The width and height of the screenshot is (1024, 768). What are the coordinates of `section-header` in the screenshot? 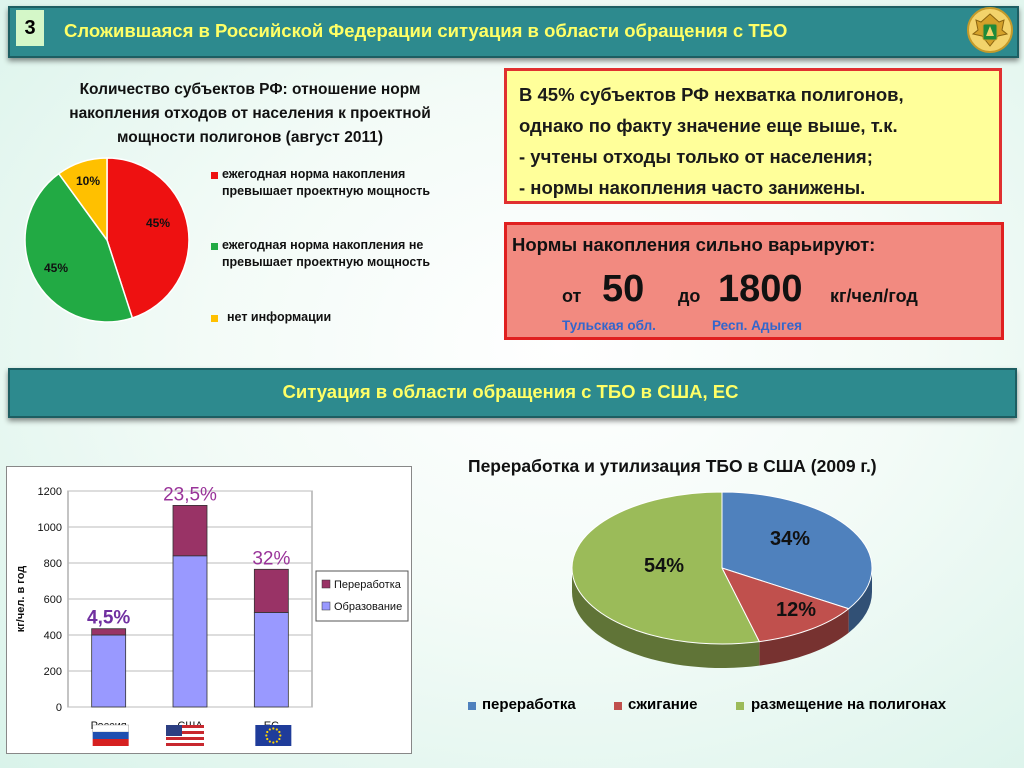 It's located at (512, 393).